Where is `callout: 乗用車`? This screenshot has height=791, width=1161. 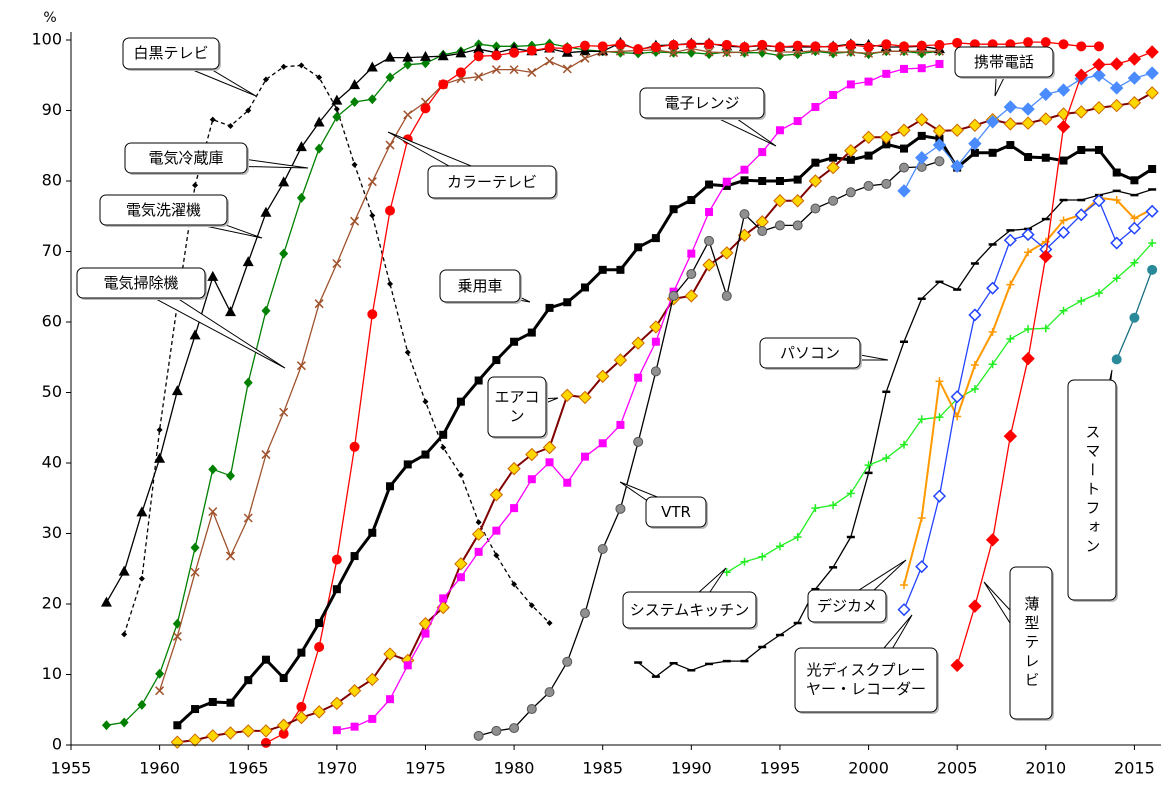
callout: 乗用車 is located at coordinates (479, 286).